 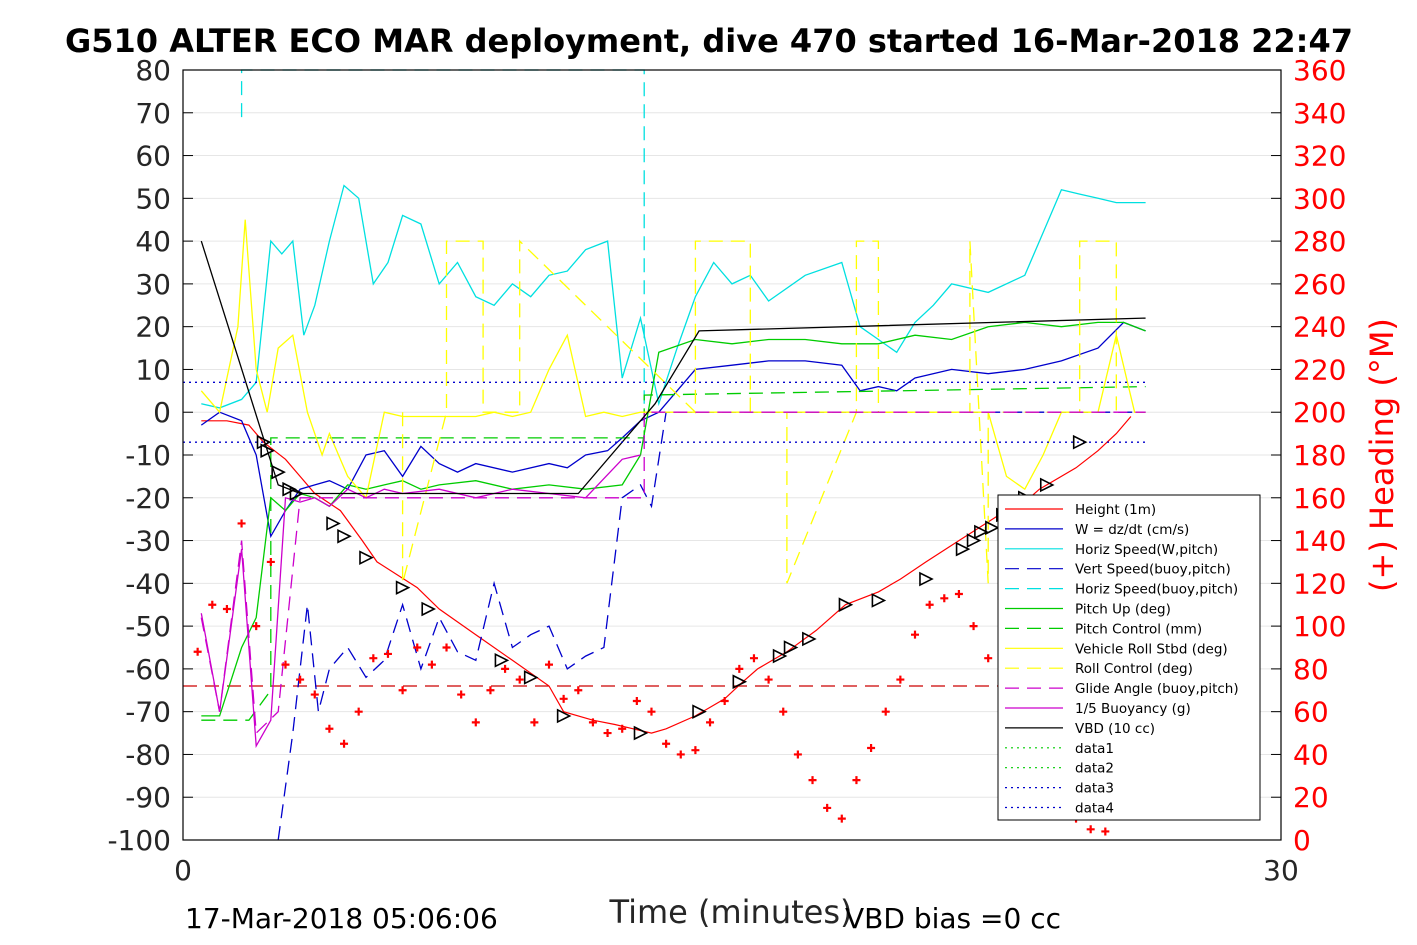 What do you see at coordinates (148, 541) in the screenshot?
I see `y-tick-label: -30` at bounding box center [148, 541].